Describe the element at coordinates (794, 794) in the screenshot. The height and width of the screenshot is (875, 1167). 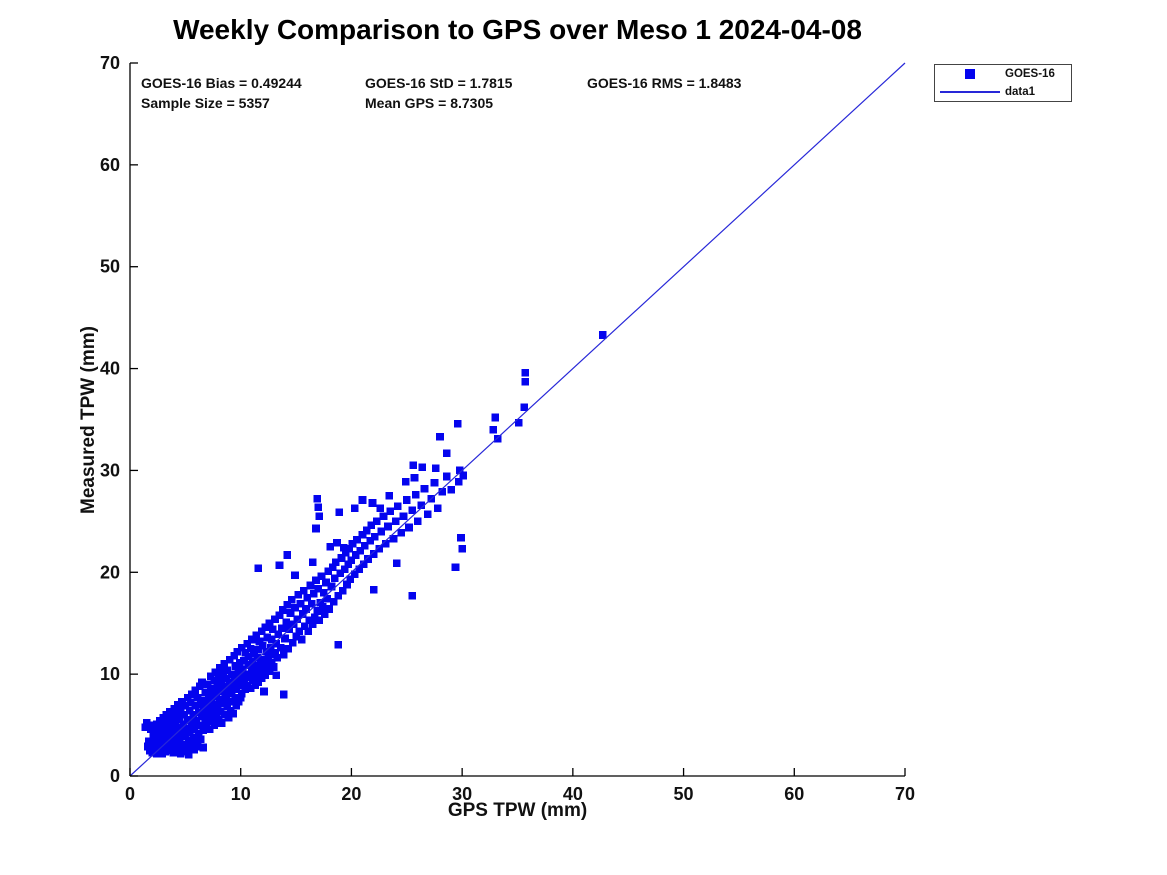
I see `x-tick-label: 60` at that location.